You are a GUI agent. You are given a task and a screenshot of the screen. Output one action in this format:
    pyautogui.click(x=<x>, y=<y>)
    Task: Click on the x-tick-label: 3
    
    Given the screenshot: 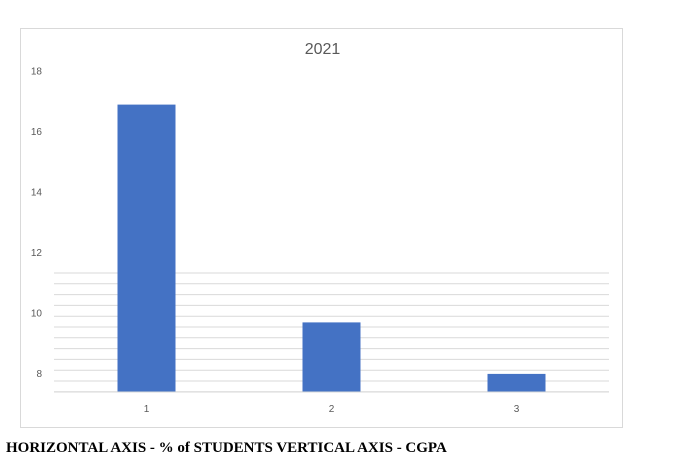 What is the action you would take?
    pyautogui.click(x=517, y=409)
    